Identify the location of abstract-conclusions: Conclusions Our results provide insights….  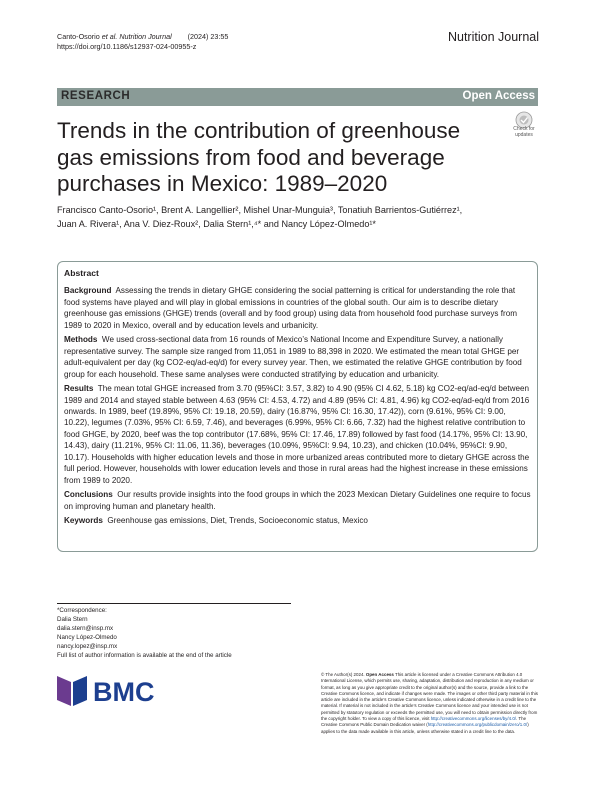
(297, 500).